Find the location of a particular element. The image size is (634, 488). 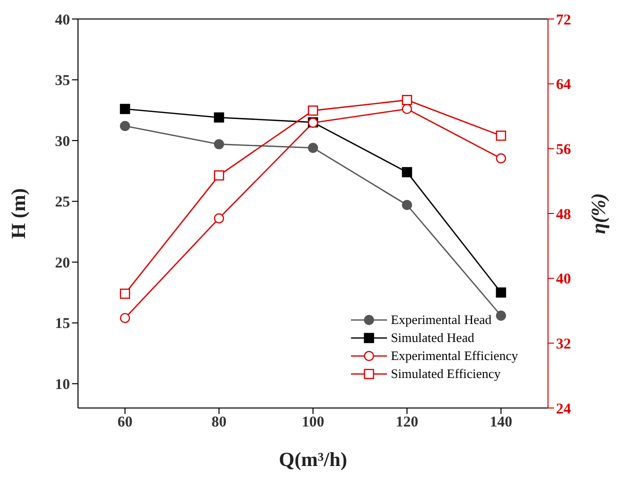

x-tick-label: 140 is located at coordinates (501, 422).